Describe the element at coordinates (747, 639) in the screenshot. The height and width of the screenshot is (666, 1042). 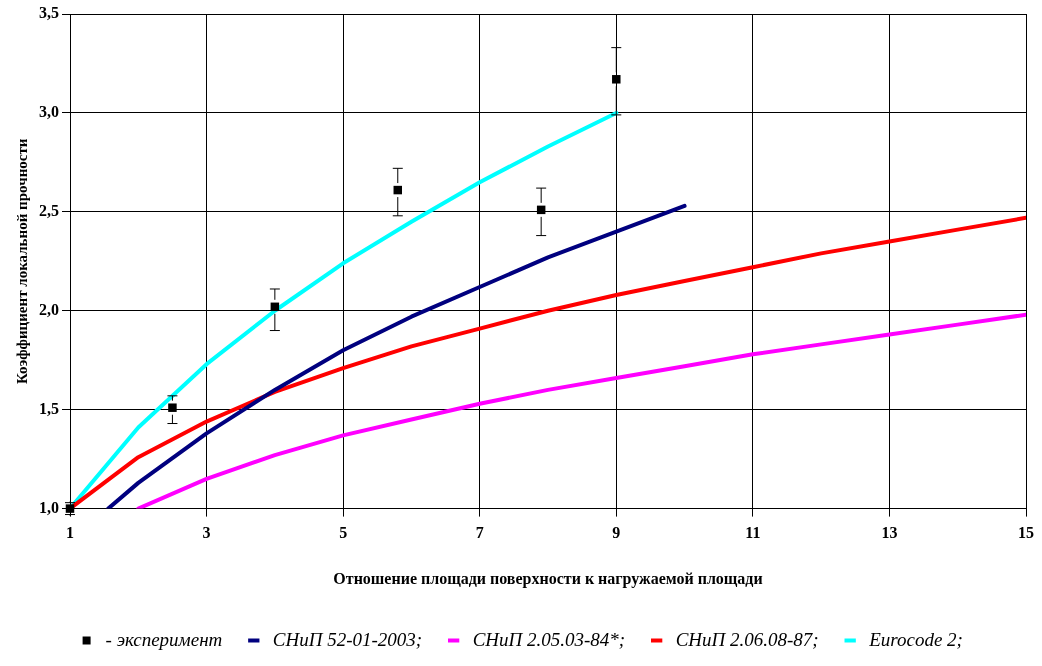
I see `legend-label: СНиП 2.06.08-87;` at that location.